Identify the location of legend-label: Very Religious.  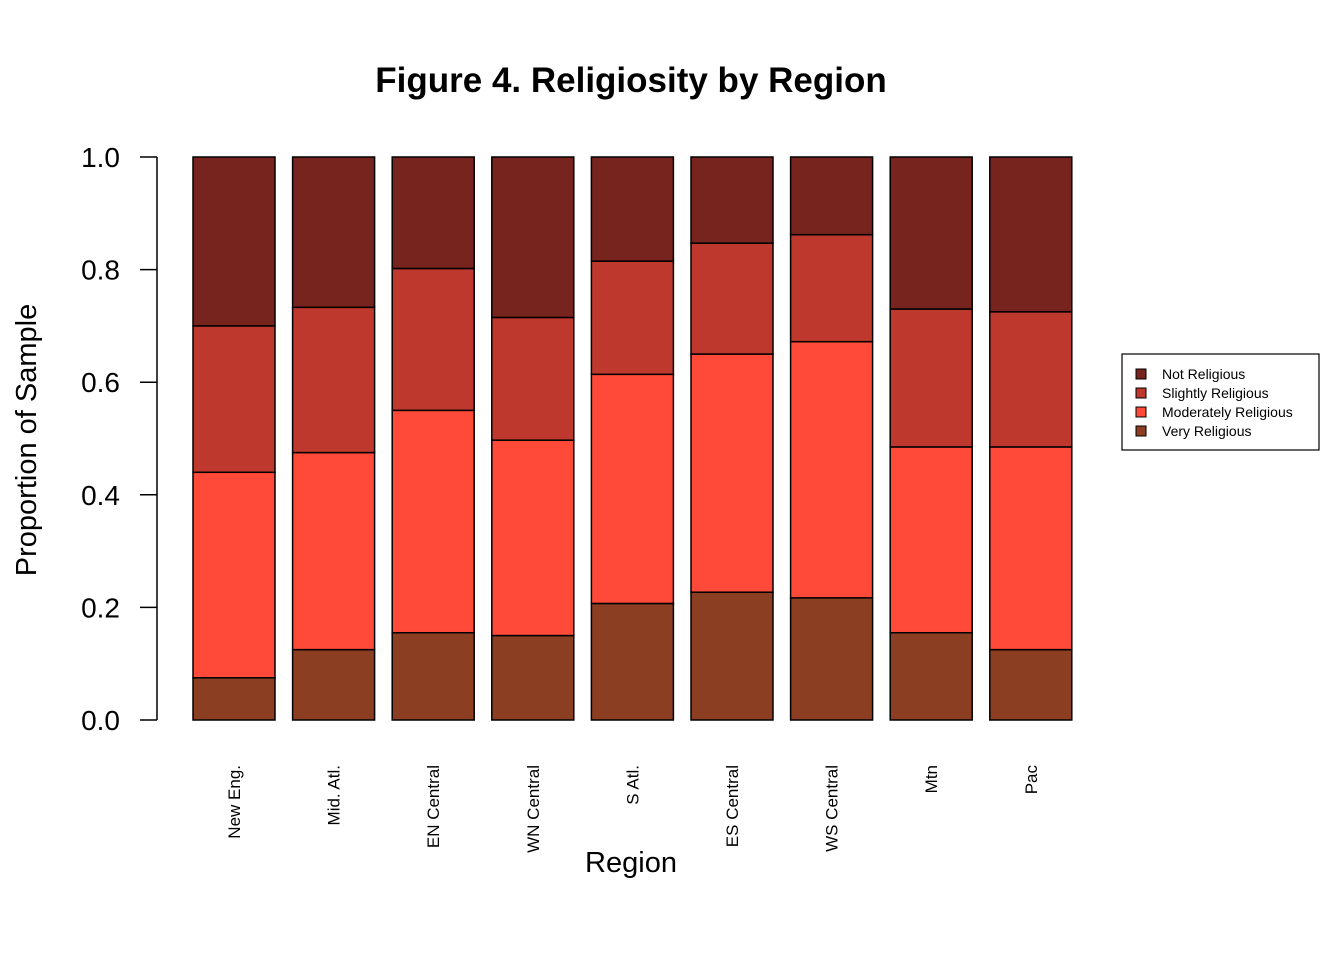
(1207, 431).